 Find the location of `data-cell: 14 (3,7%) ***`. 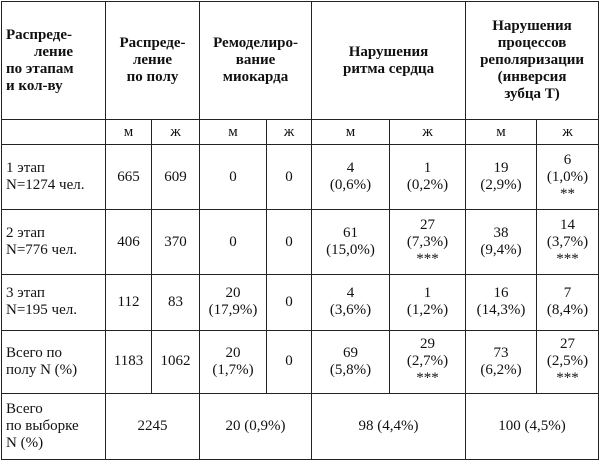

data-cell: 14 (3,7%) *** is located at coordinates (567, 242).